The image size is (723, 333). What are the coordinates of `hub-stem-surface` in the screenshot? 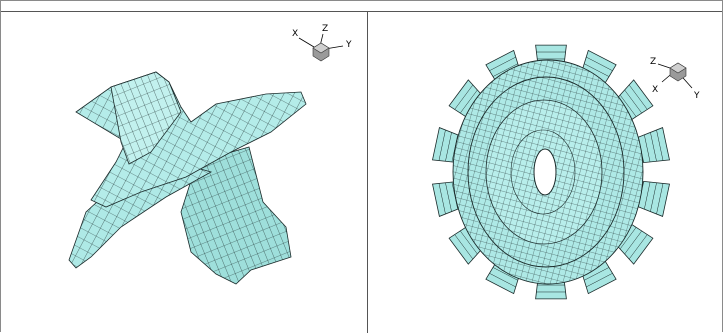 It's located at (236, 215).